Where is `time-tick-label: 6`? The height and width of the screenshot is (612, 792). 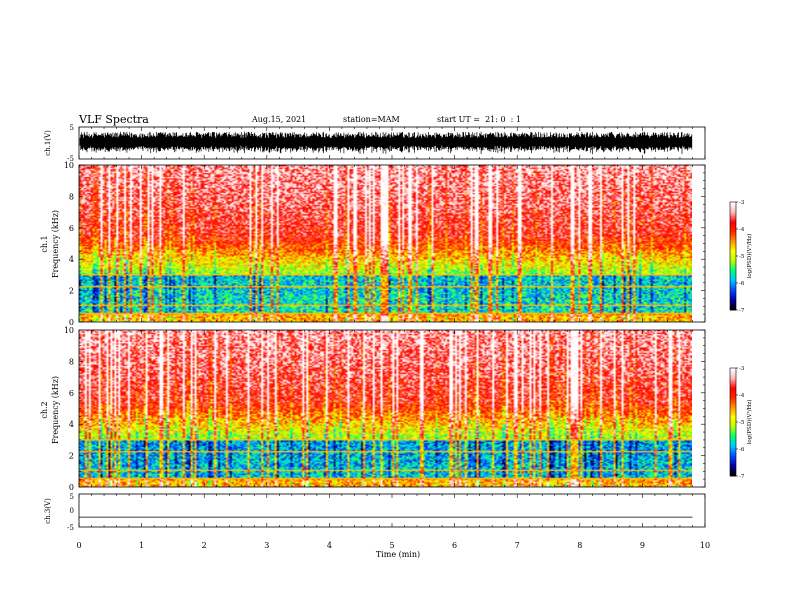 time-tick-label: 6 is located at coordinates (454, 545).